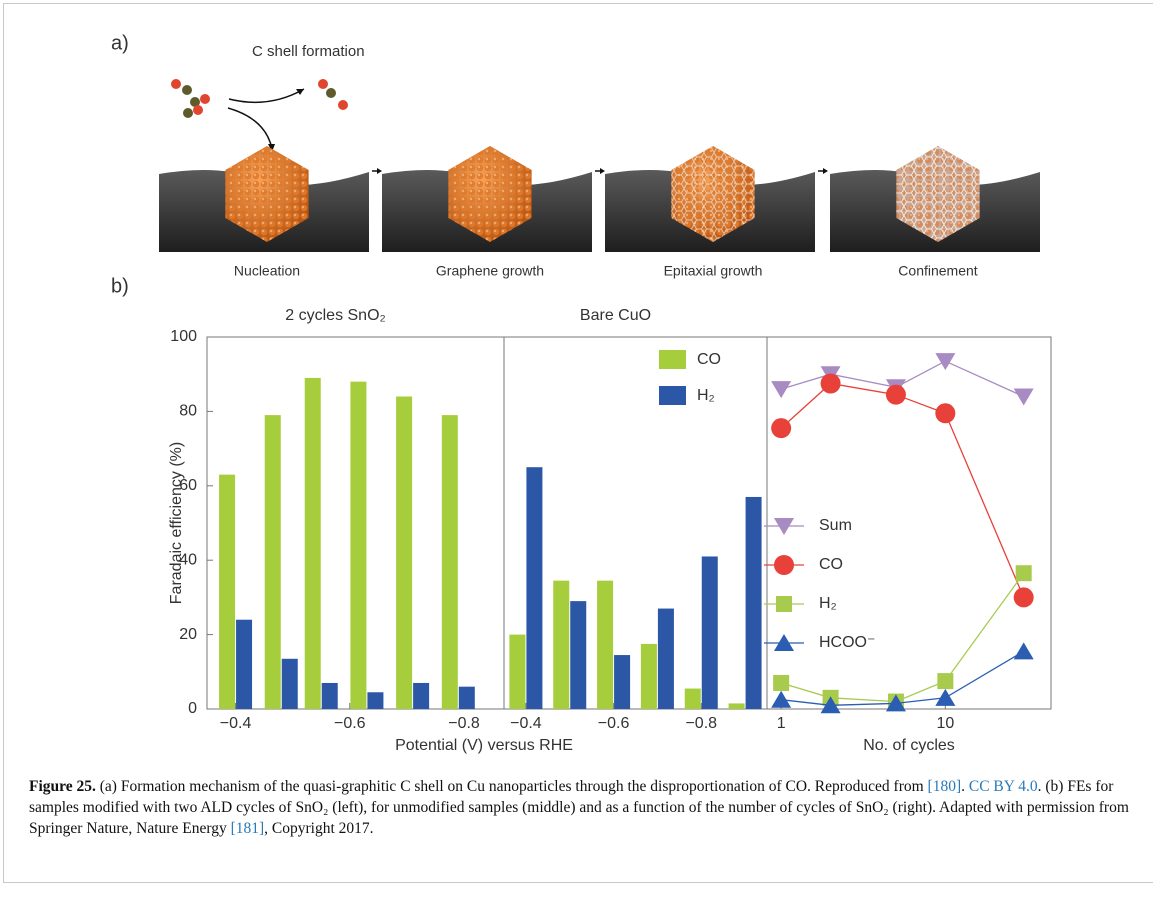 The image size is (1153, 913). I want to click on step-label: Nucleation, so click(267, 271).